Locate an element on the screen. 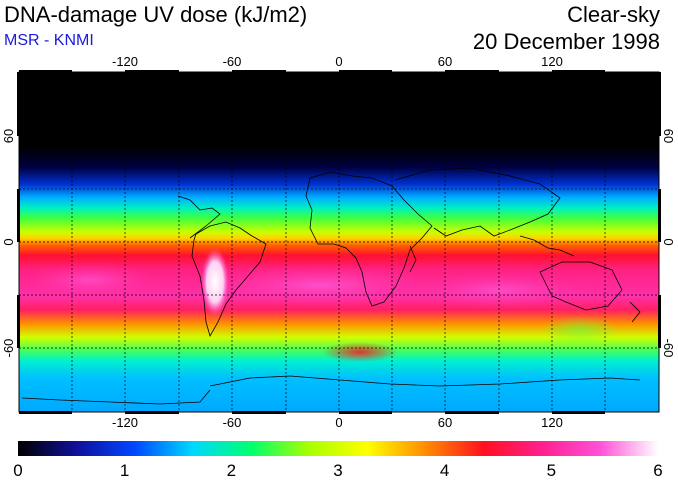 This screenshot has height=480, width=678. lat-label-left: 60 is located at coordinates (8, 136).